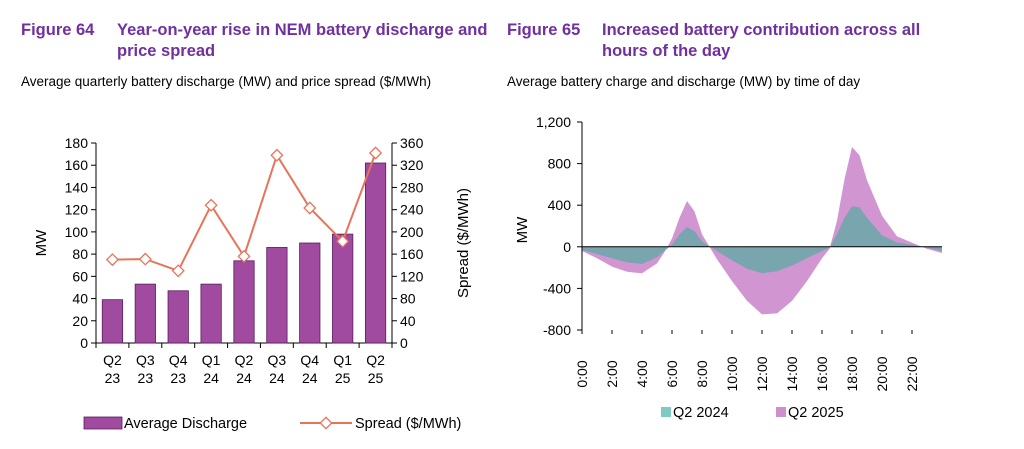 The height and width of the screenshot is (449, 1024). What do you see at coordinates (77, 187) in the screenshot?
I see `y-tick-label-left: 140` at bounding box center [77, 187].